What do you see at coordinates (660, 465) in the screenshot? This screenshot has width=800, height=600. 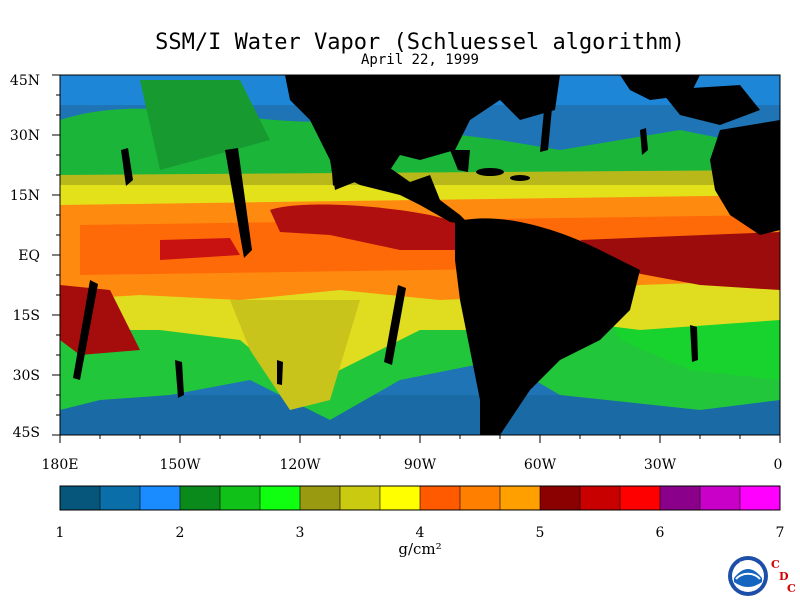 I see `lon-label: 30W` at bounding box center [660, 465].